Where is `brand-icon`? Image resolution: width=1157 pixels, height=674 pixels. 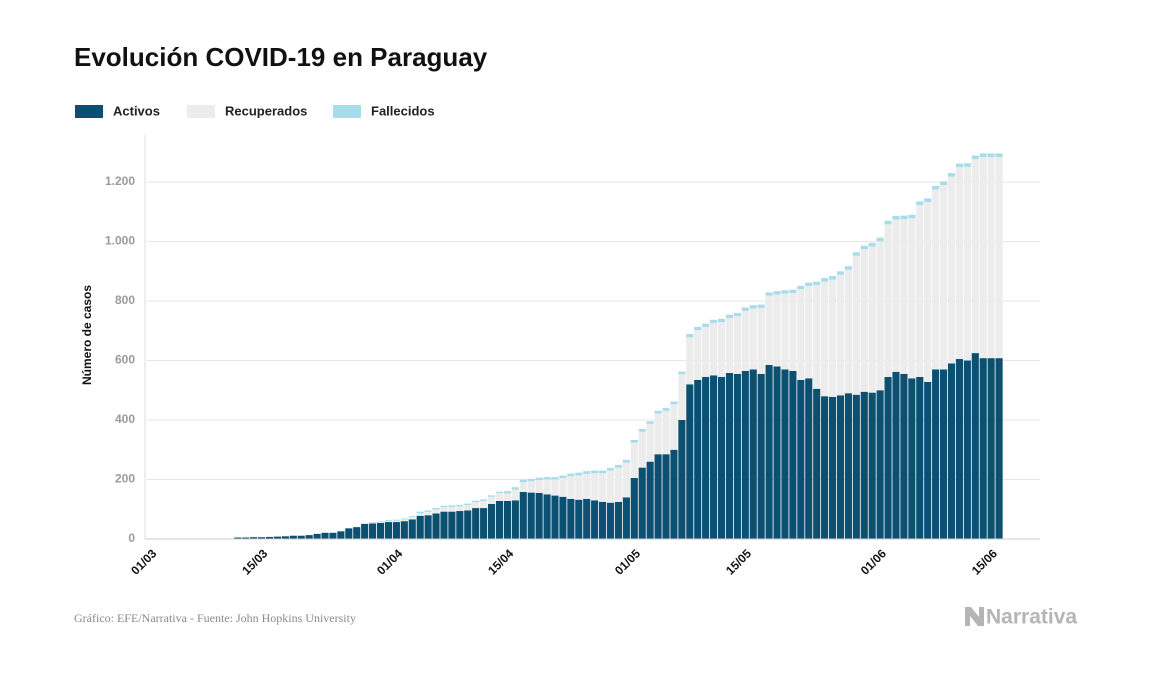 brand-icon is located at coordinates (974, 616).